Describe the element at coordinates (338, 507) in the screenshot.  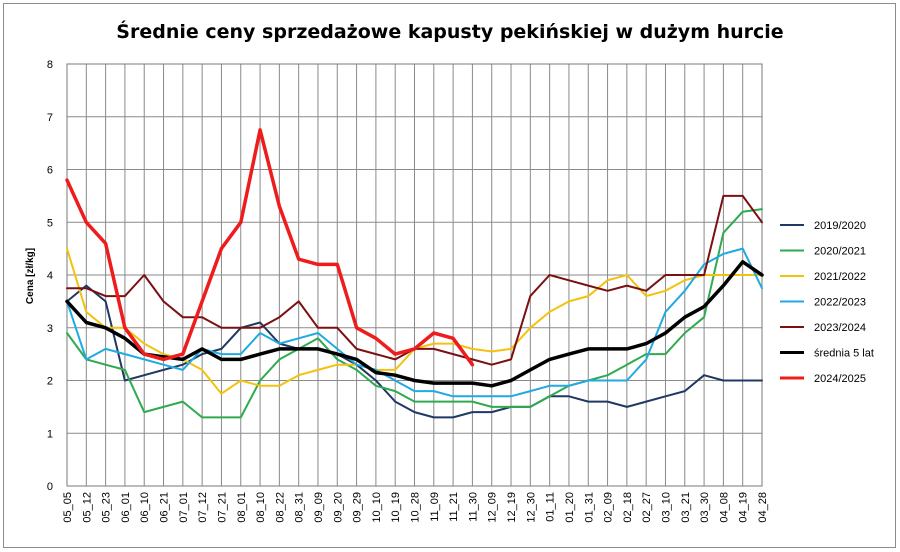
I see `x-tick-label: 09_20` at that location.